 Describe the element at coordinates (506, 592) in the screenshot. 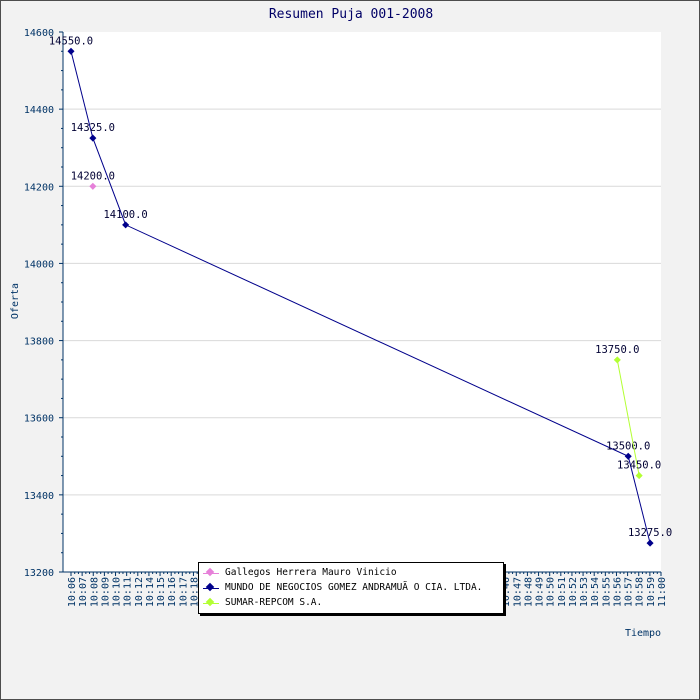

I see `x-tick-label: 10:46` at that location.